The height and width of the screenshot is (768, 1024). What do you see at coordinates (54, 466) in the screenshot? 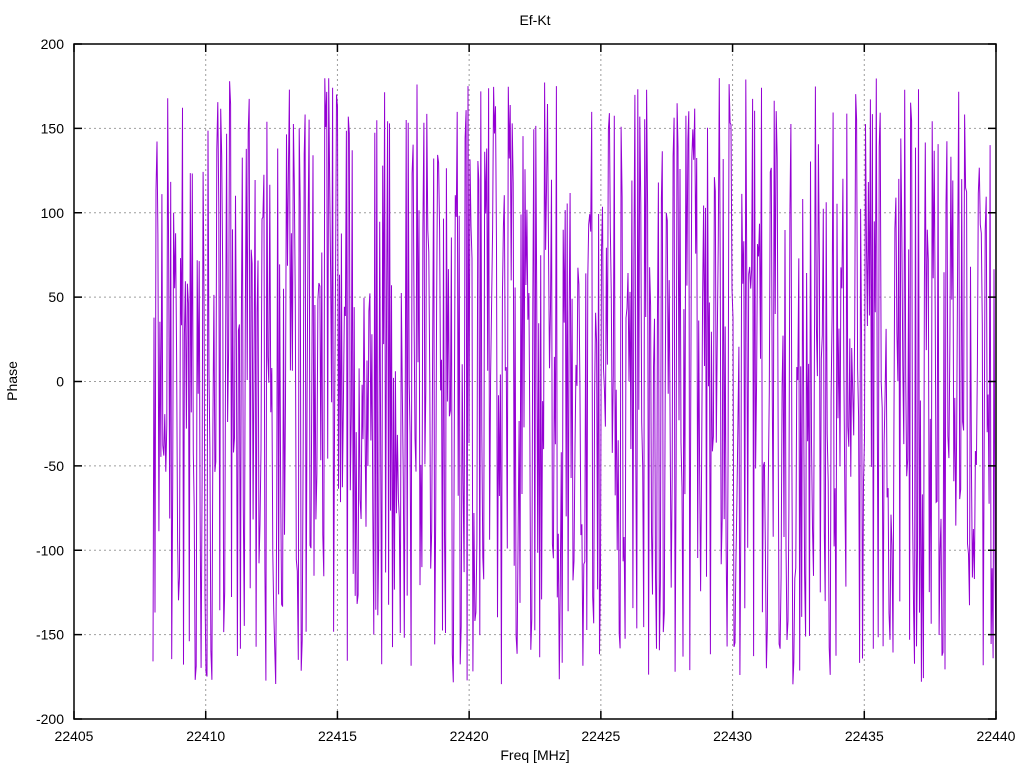
I see `y-tick-label: -50` at bounding box center [54, 466].